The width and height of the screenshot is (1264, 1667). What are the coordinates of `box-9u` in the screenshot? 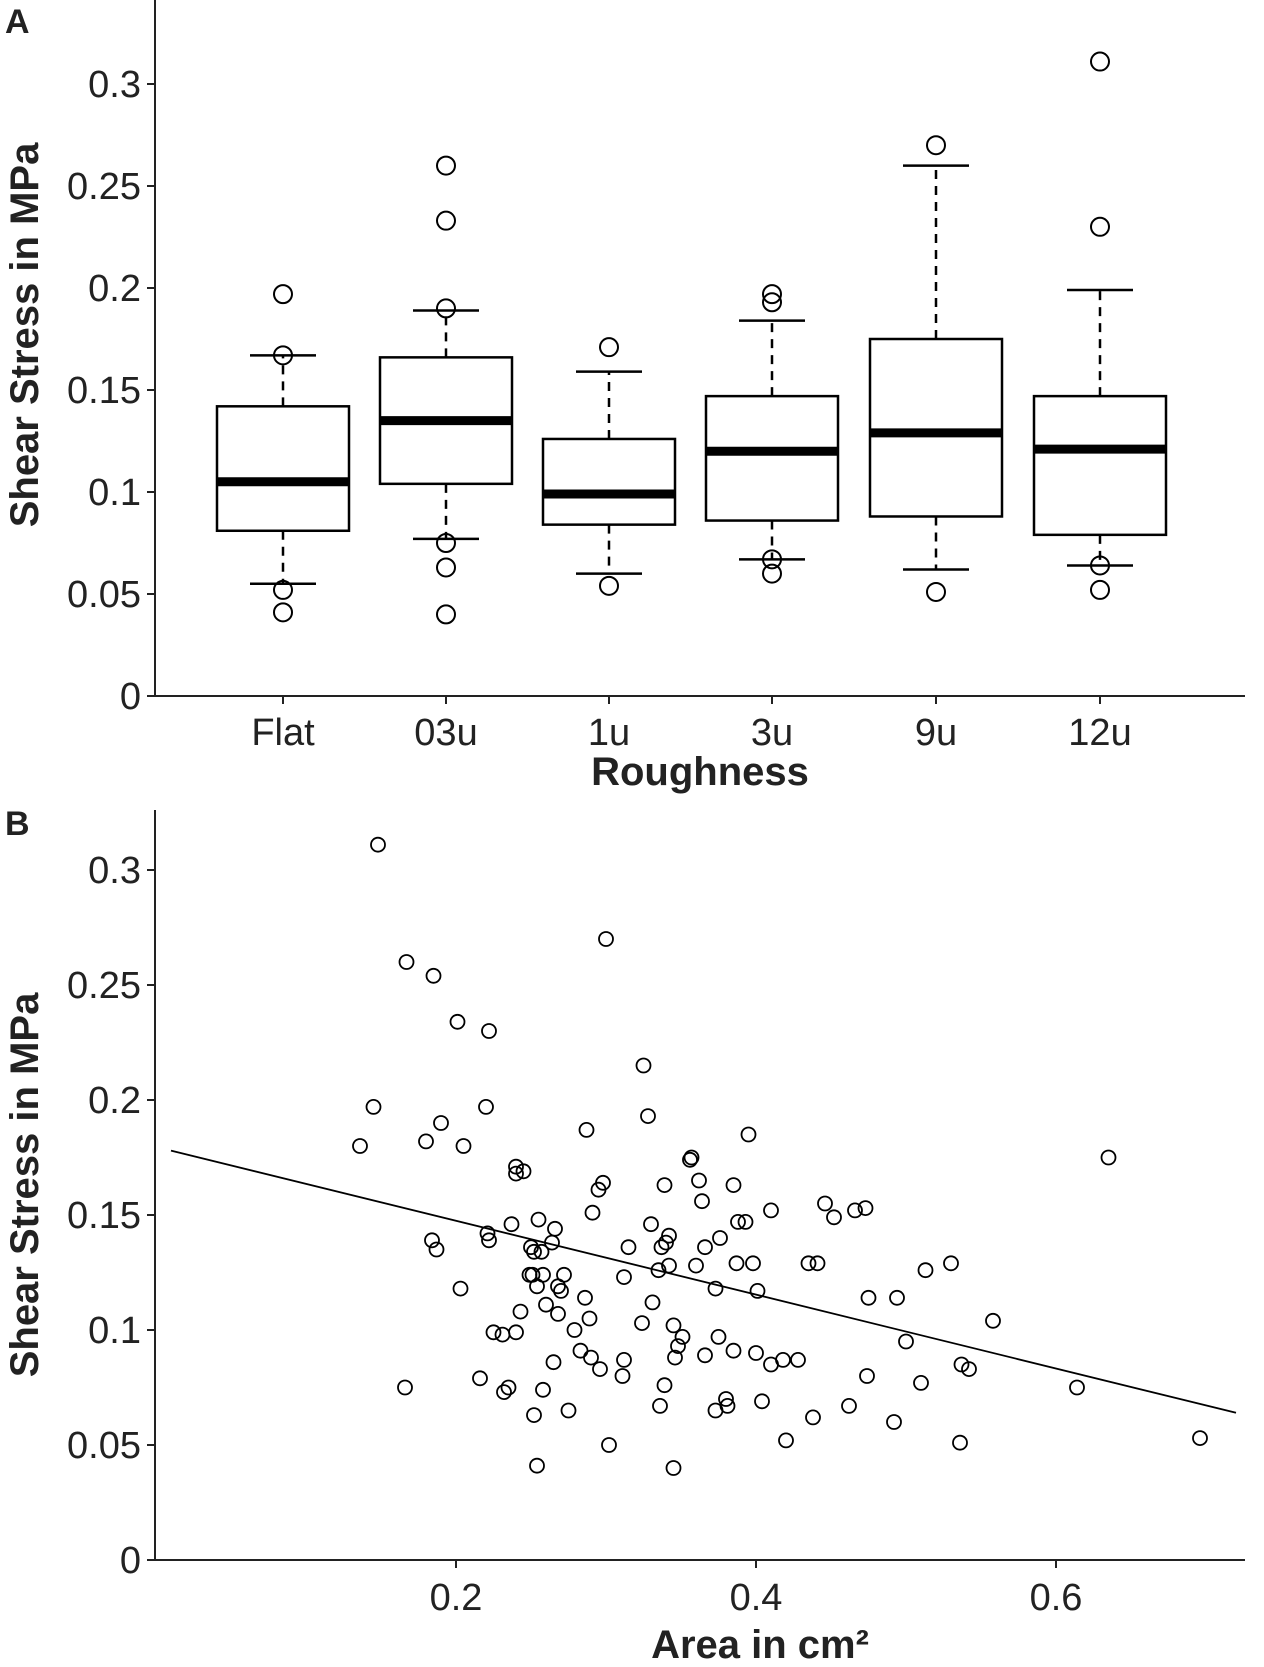 It's located at (936, 368).